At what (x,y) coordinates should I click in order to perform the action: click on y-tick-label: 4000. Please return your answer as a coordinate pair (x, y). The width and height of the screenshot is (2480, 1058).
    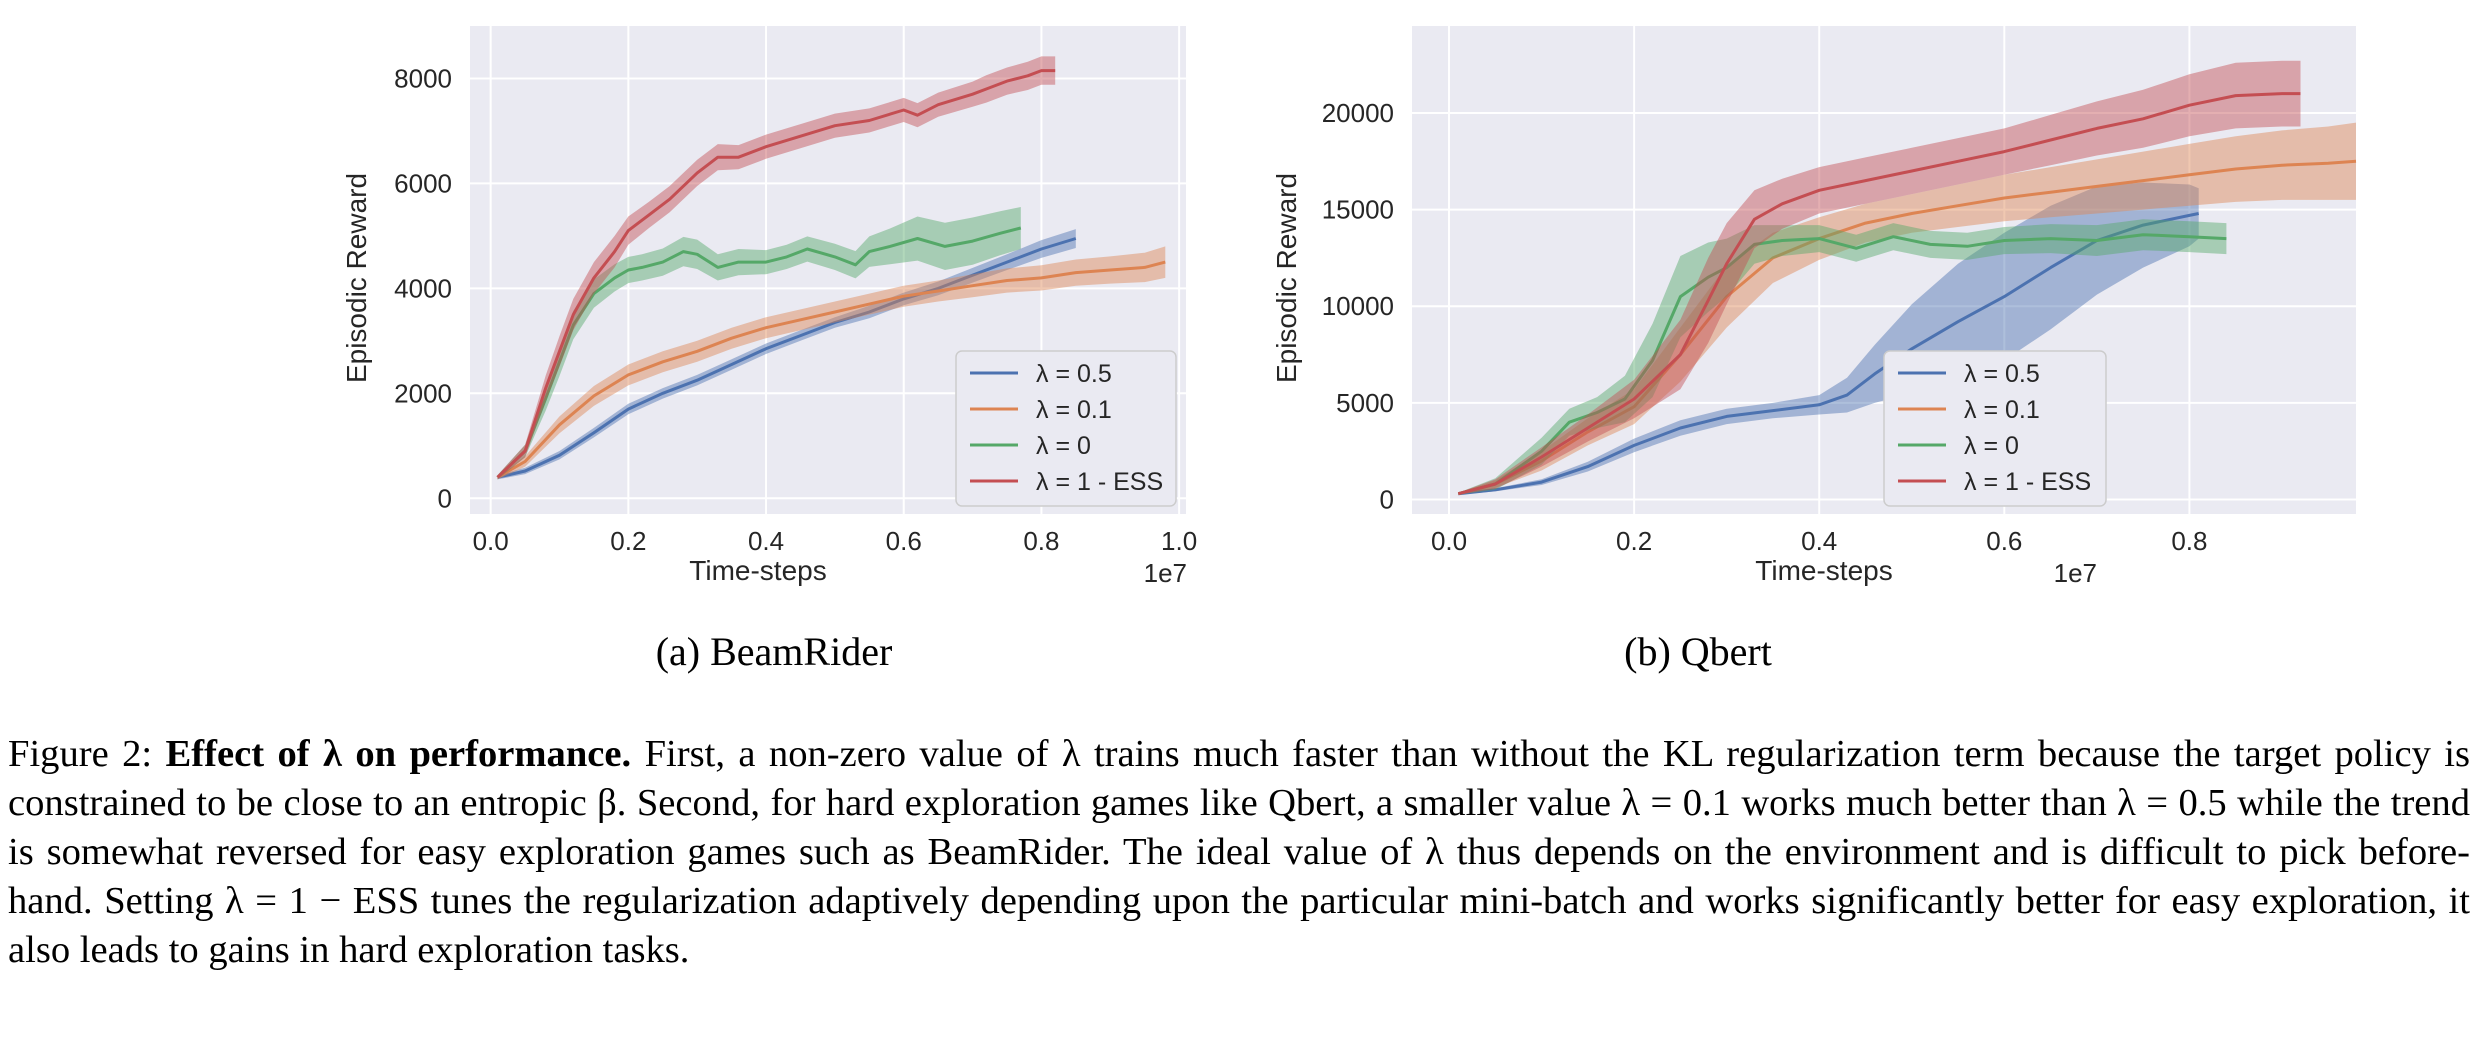
    Looking at the image, I should click on (423, 288).